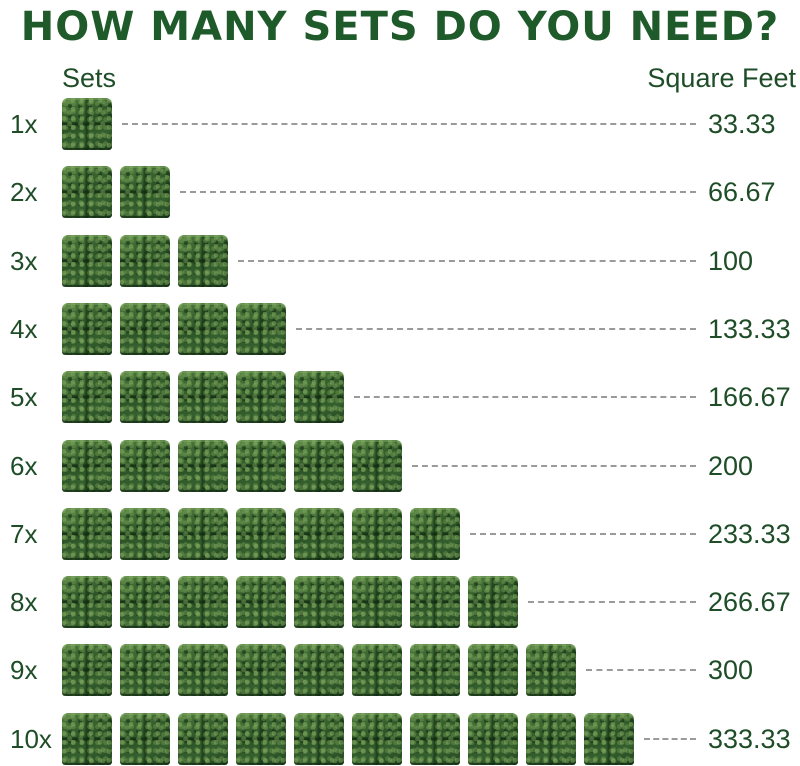 The width and height of the screenshot is (800, 766). Describe the element at coordinates (742, 124) in the screenshot. I see `square-feet-value: 33.33` at that location.